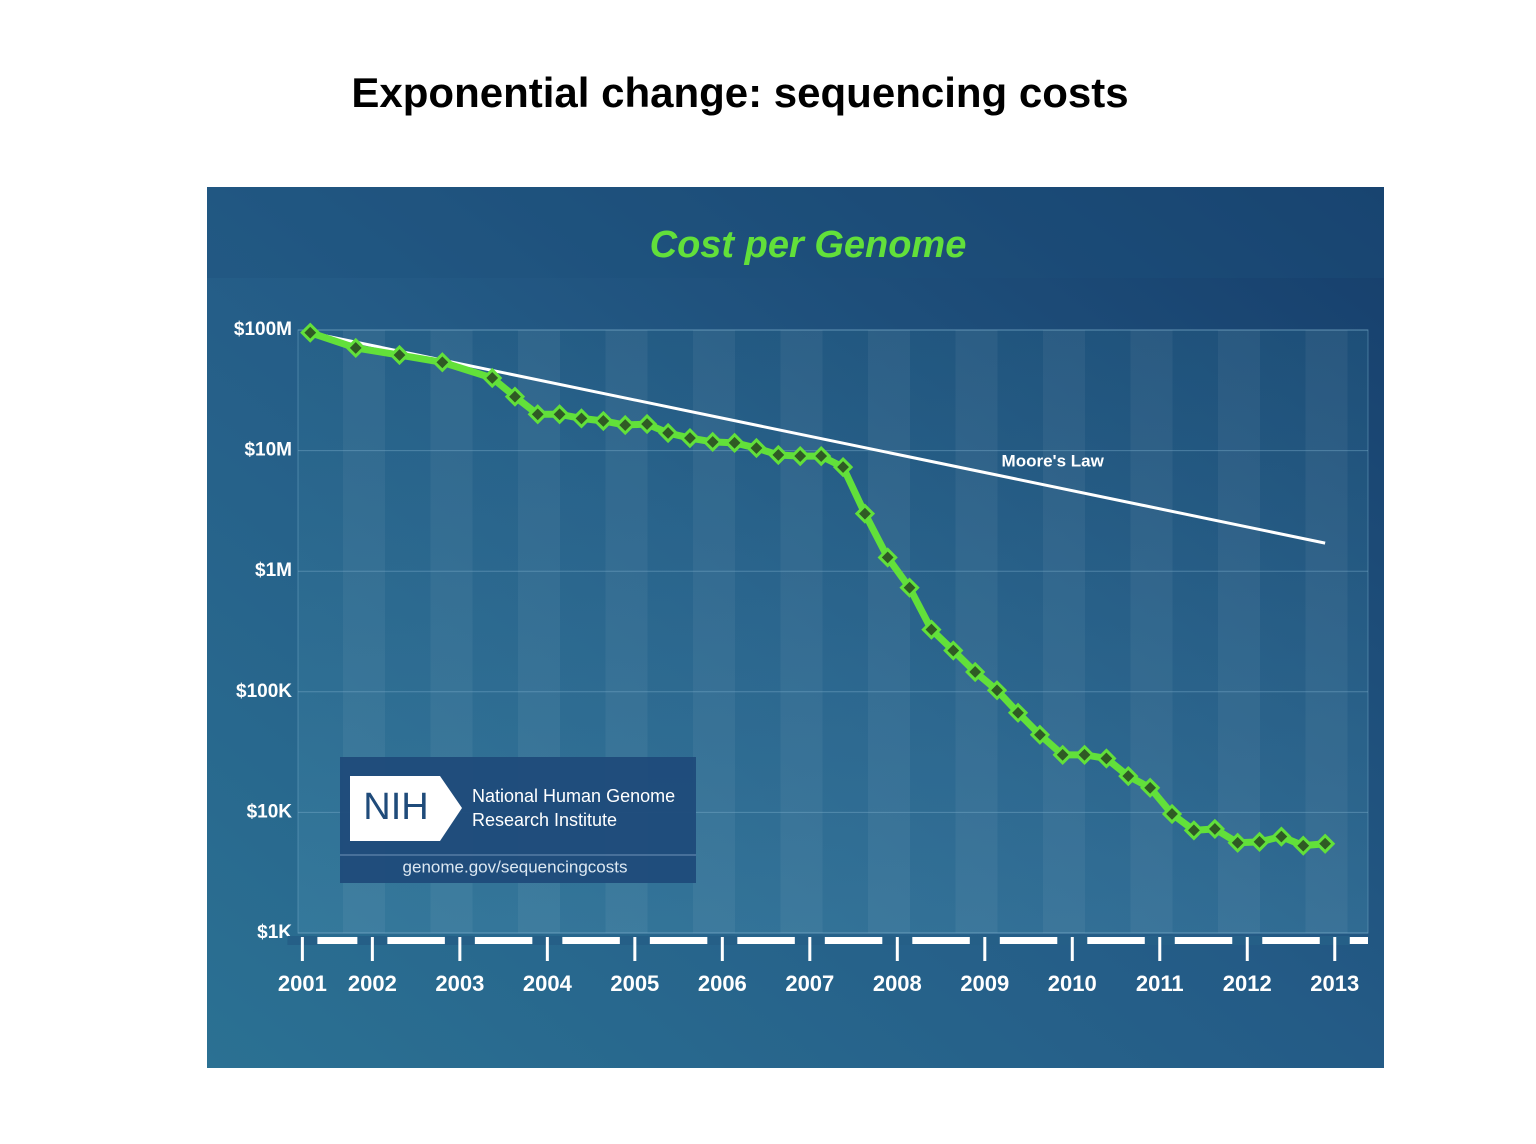 Image resolution: width=1536 pixels, height=1144 pixels. I want to click on y-tick-label: $10K, so click(270, 811).